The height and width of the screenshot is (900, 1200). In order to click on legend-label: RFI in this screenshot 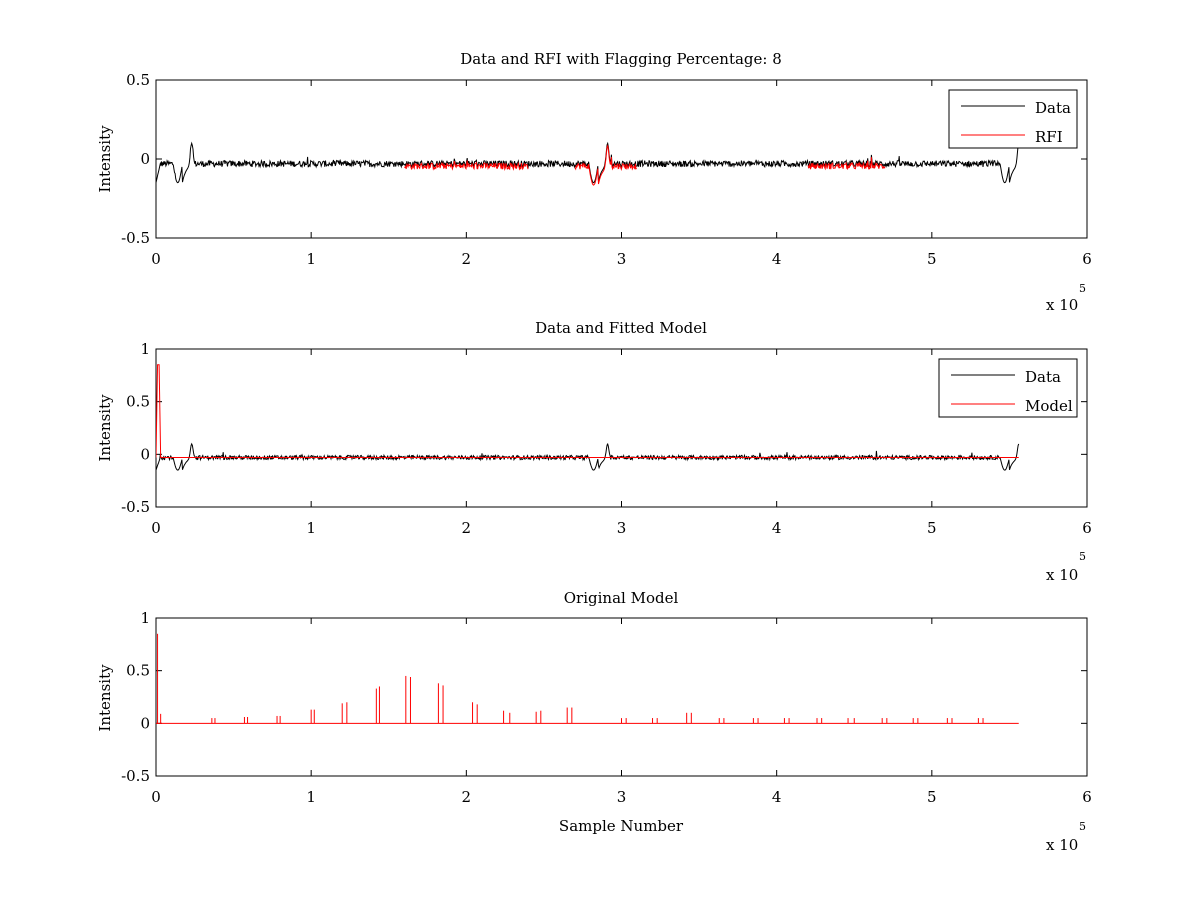, I will do `click(1049, 137)`.